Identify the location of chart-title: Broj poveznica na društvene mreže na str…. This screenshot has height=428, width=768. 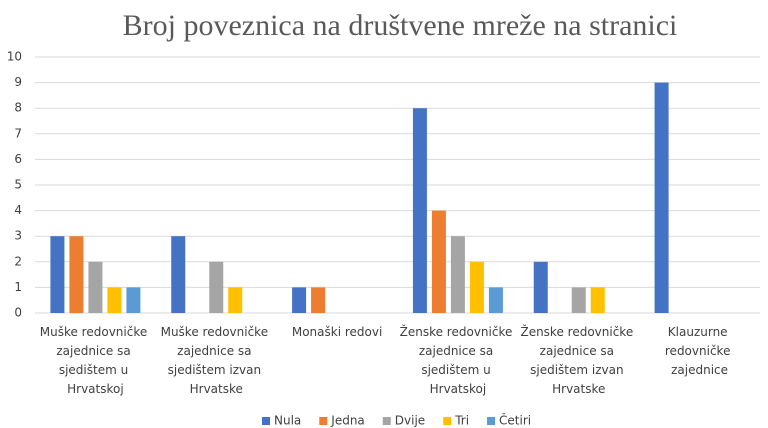
(400, 25).